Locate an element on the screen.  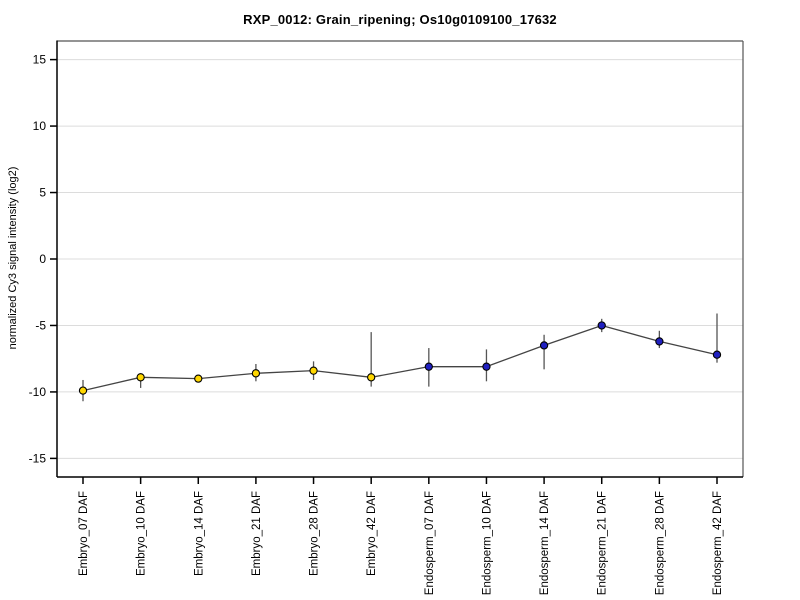
y-tick-label: -5 is located at coordinates (40, 325).